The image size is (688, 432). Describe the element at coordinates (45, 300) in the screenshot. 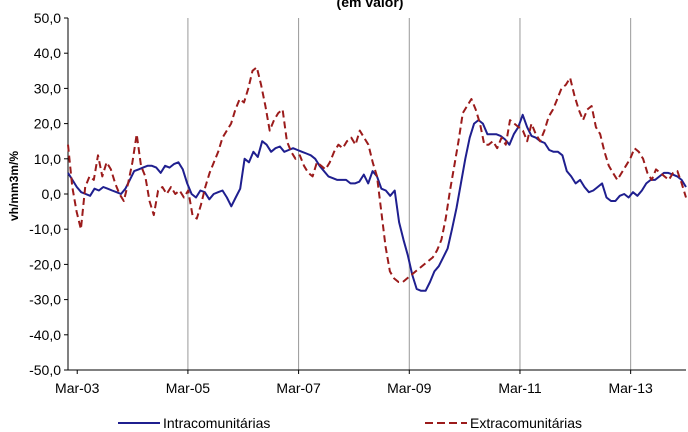

I see `y-tick-label: -30,0` at that location.